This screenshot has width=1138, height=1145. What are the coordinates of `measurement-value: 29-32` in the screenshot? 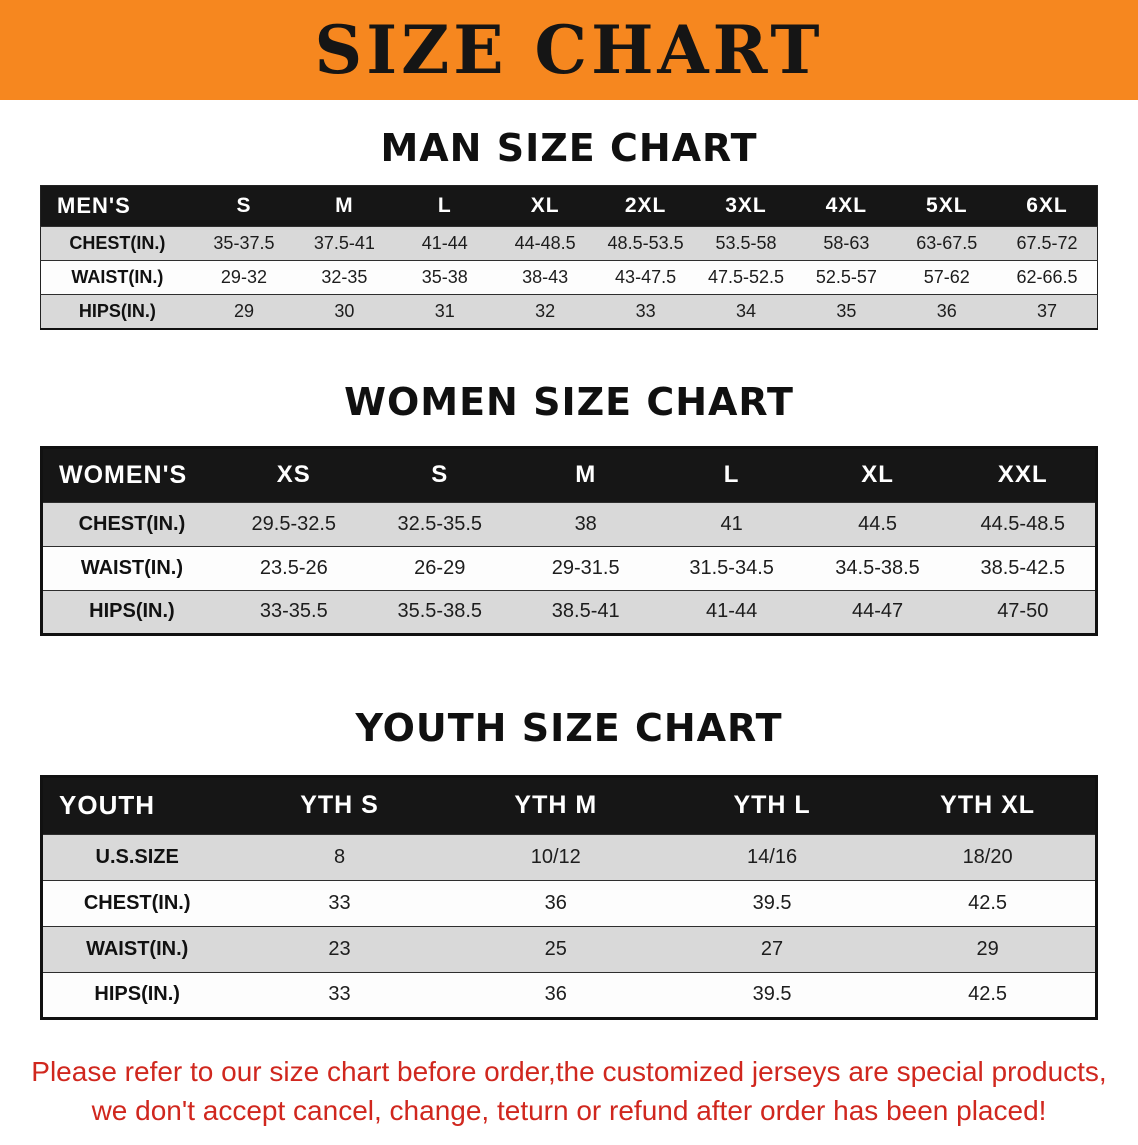 It's located at (244, 278).